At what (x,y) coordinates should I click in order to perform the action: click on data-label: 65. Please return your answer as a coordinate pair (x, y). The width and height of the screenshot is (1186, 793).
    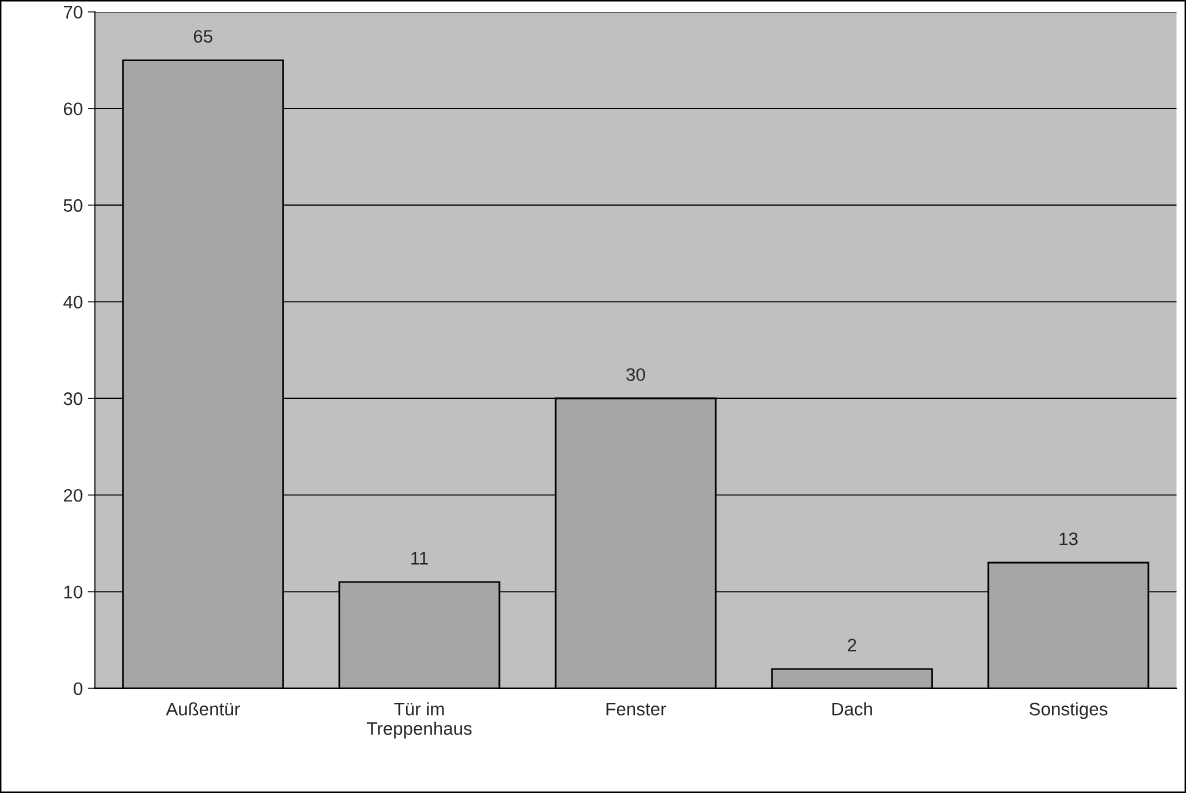
    Looking at the image, I should click on (203, 36).